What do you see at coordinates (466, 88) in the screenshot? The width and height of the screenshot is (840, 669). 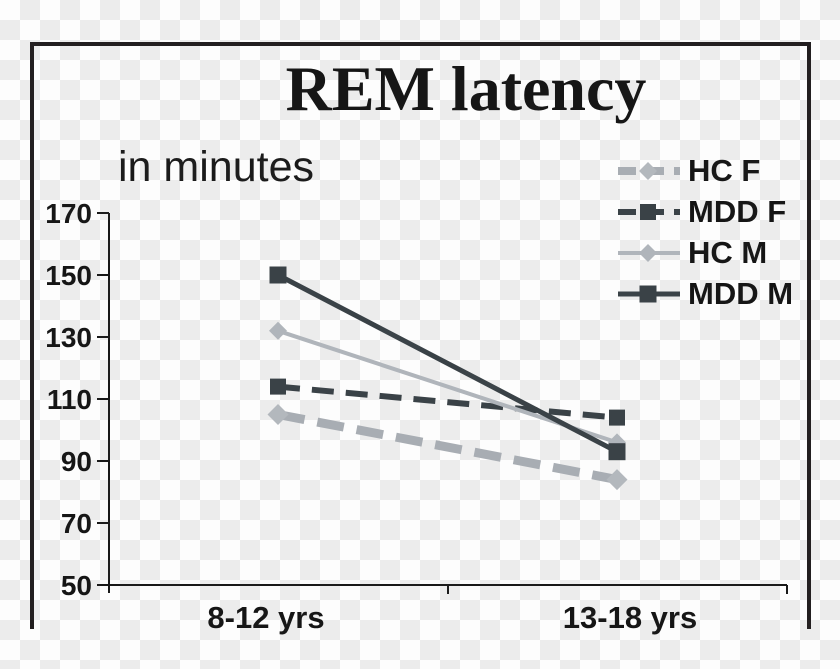 I see `chart-title: REM latency` at bounding box center [466, 88].